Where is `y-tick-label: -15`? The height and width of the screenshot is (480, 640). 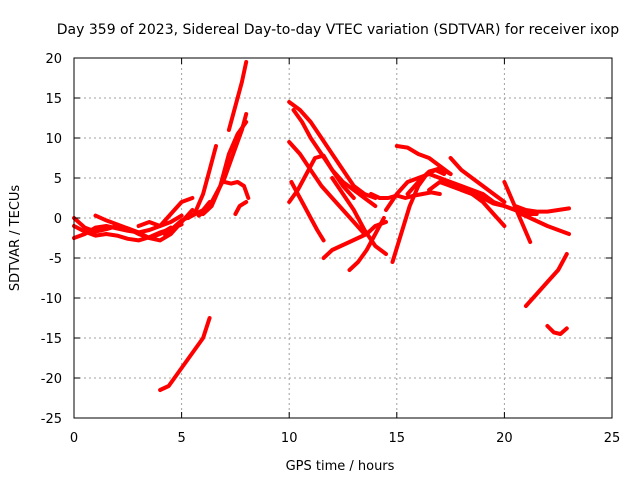 y-tick-label: -15 is located at coordinates (51, 339).